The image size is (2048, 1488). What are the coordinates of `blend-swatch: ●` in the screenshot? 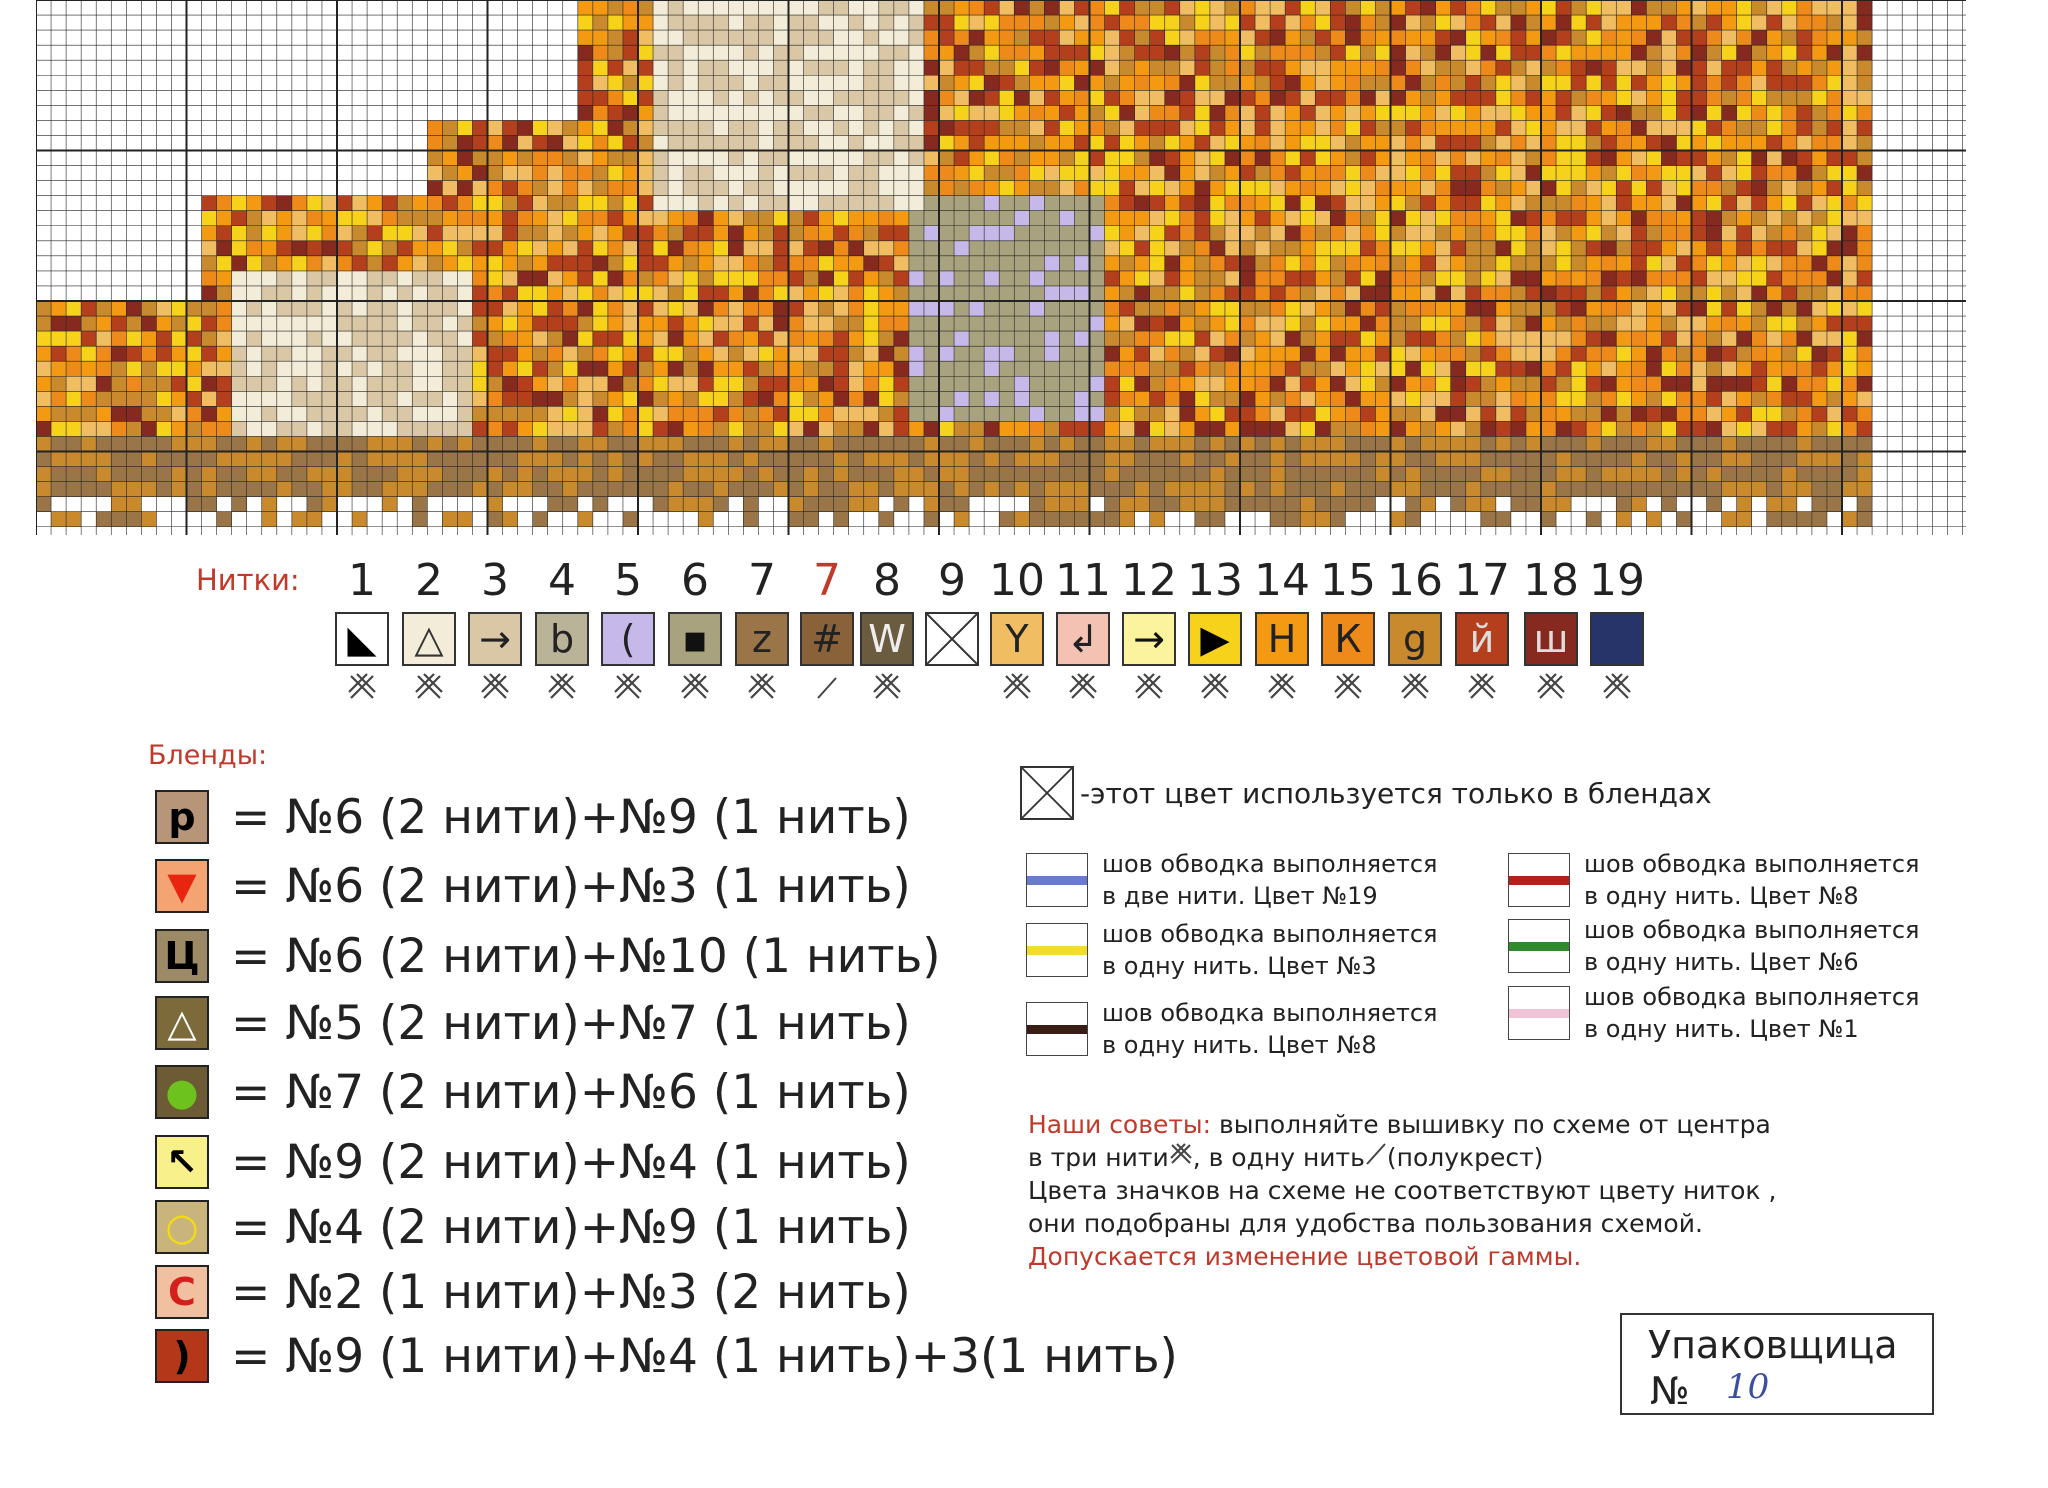 It's located at (182, 1092).